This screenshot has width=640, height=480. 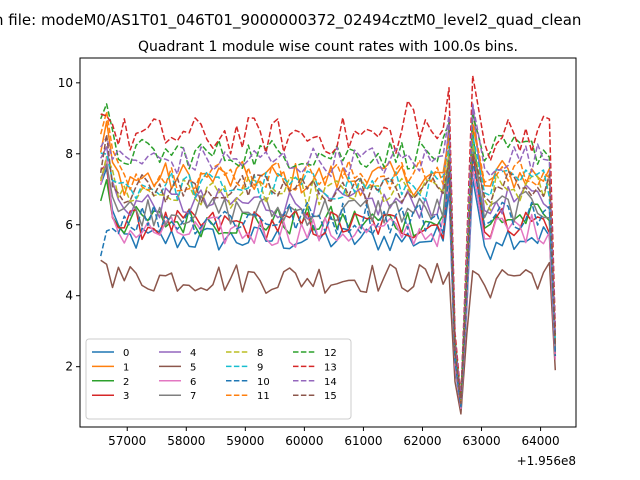 I want to click on x-tick-label: 64000, so click(x=540, y=441).